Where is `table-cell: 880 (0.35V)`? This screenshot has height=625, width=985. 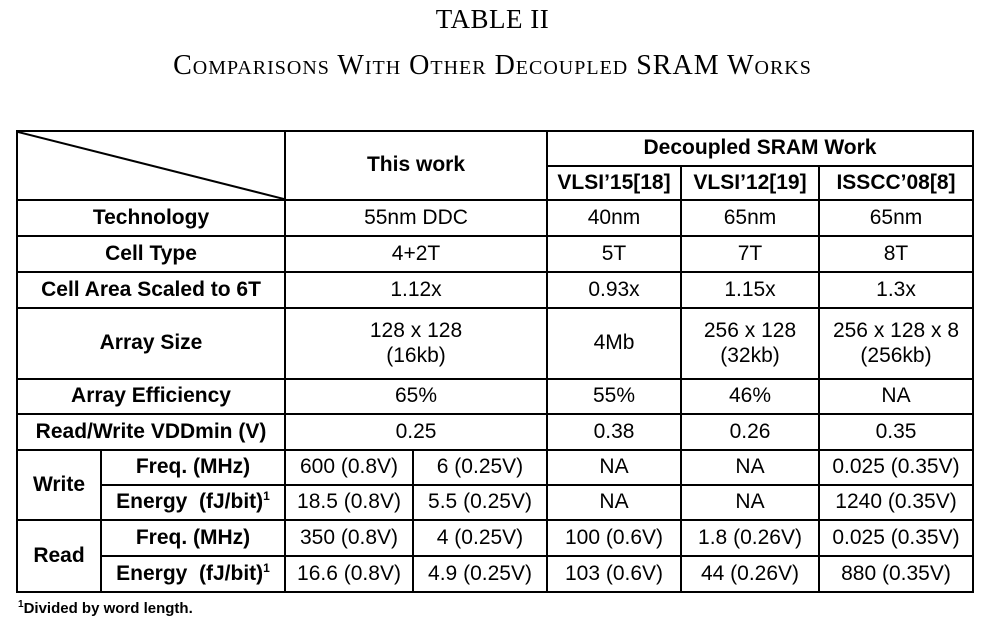
table-cell: 880 (0.35V) is located at coordinates (896, 574).